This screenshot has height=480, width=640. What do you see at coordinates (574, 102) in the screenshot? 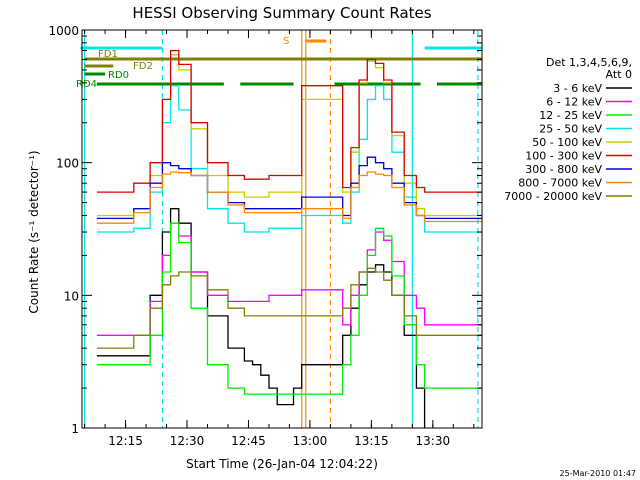
I see `legend-item-label: 6 - 12 keV` at bounding box center [574, 102].